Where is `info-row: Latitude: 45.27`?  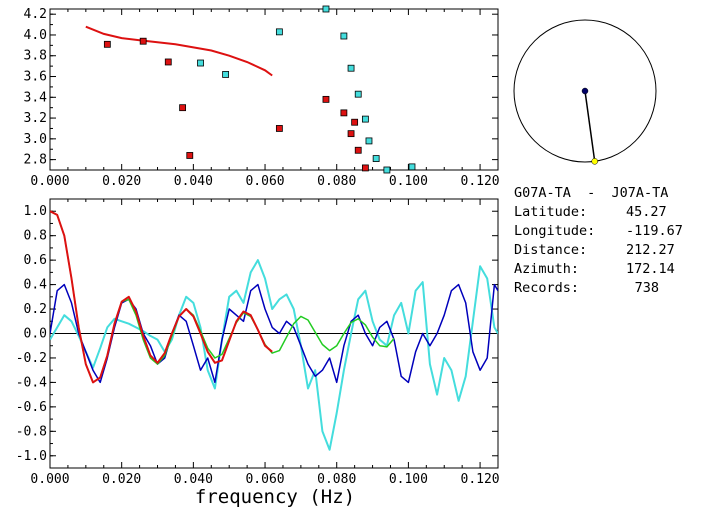 info-row: Latitude: 45.27 is located at coordinates (606, 212).